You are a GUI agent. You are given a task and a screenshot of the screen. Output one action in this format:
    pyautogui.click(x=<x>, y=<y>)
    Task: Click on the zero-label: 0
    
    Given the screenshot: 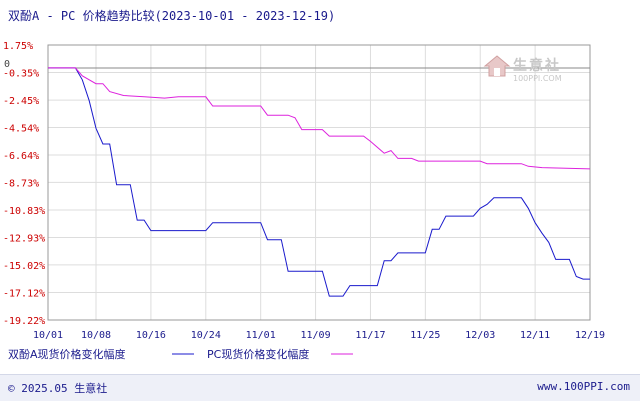 What is the action you would take?
    pyautogui.click(x=7, y=64)
    